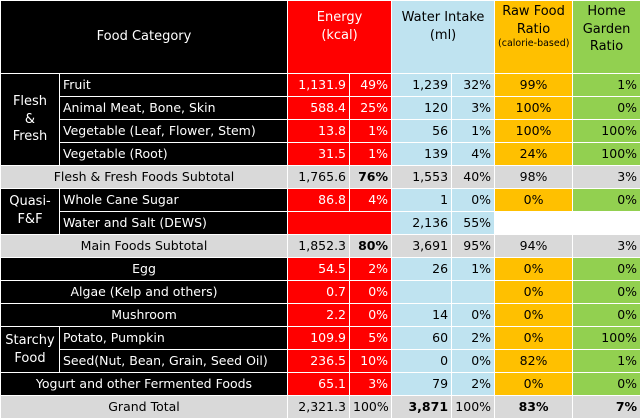  What do you see at coordinates (534, 361) in the screenshot?
I see `raw-food-ratio: 82%` at bounding box center [534, 361].